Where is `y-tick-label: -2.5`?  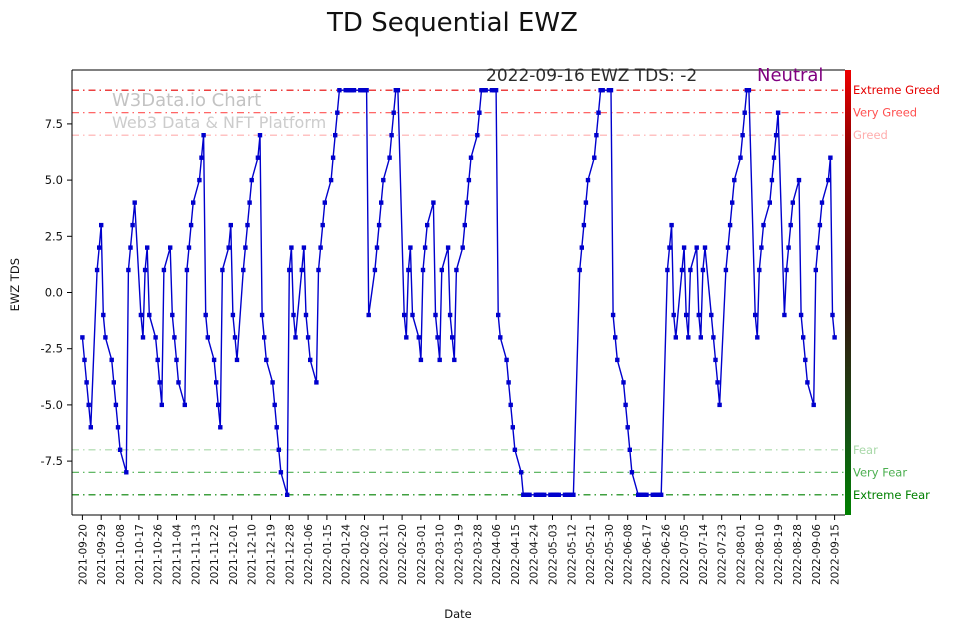 y-tick-label: -2.5 is located at coordinates (52, 349).